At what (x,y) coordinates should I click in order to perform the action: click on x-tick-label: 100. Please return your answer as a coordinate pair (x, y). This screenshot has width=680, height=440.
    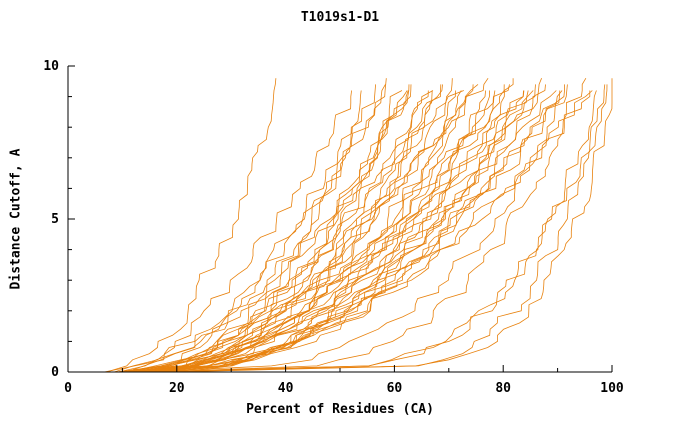
    Looking at the image, I should click on (612, 388).